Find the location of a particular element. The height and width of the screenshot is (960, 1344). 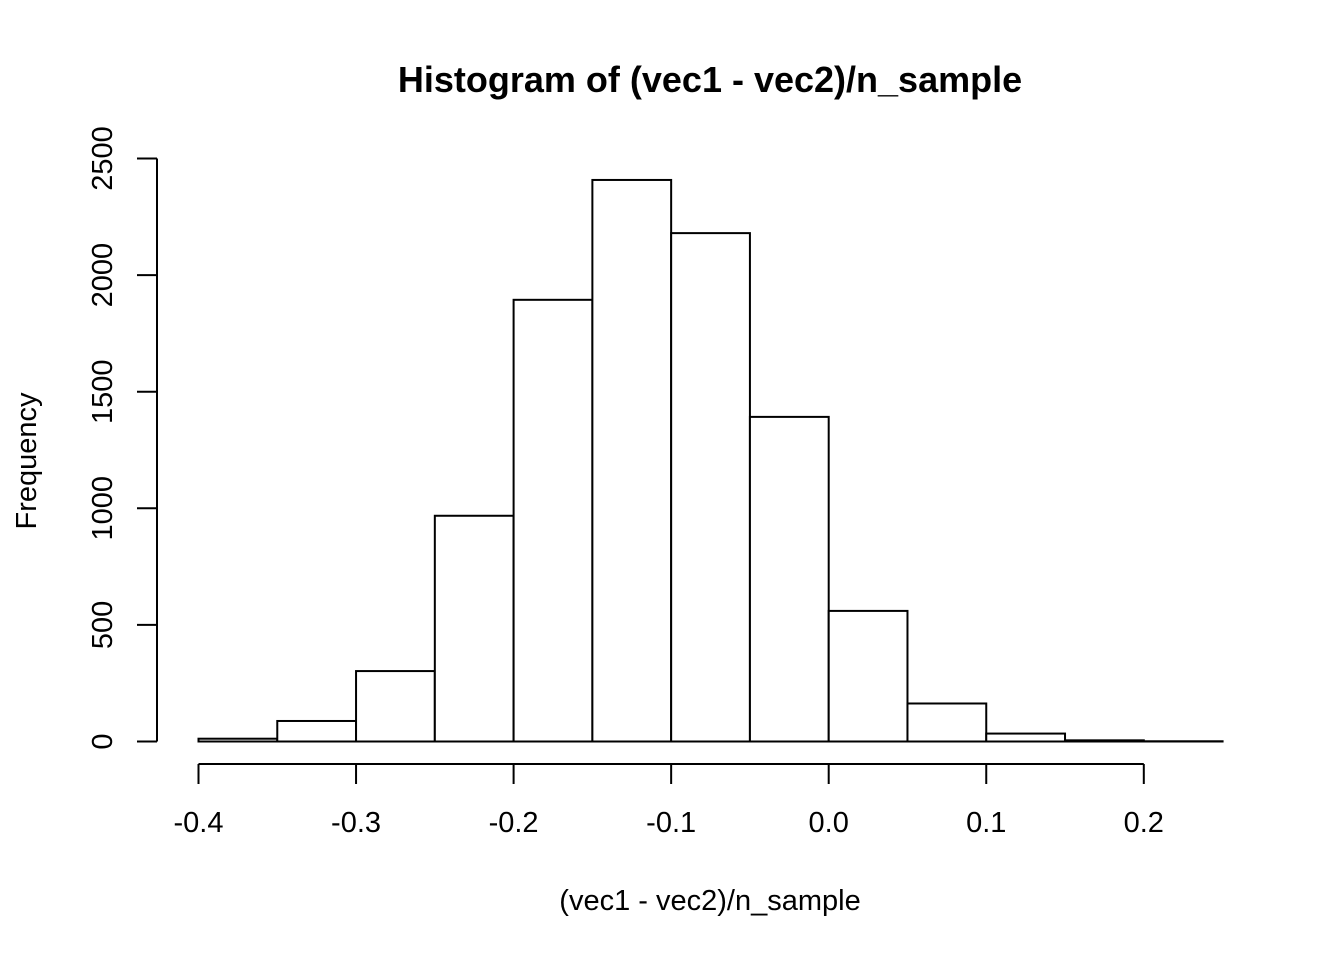

y-axis: 0 500 1000 1500 2000 2500 is located at coordinates (122, 438).